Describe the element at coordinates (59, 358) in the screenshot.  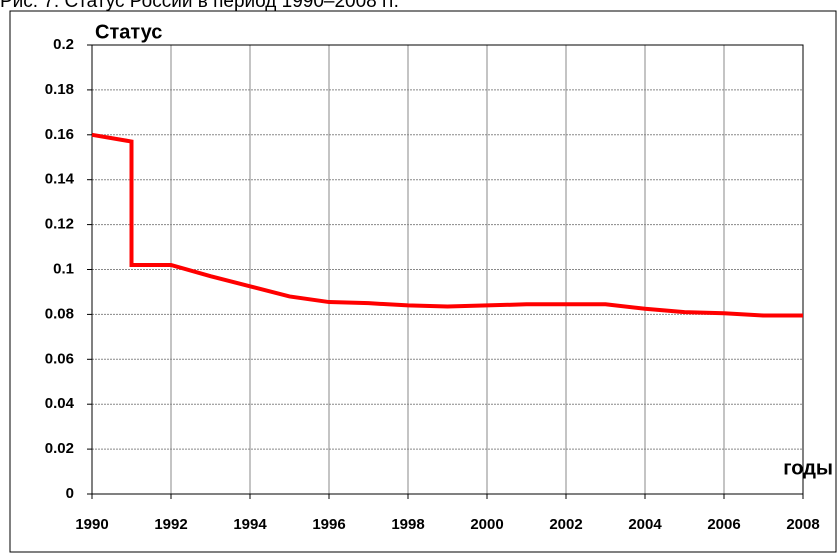
I see `y-tick-label: 0.06` at that location.